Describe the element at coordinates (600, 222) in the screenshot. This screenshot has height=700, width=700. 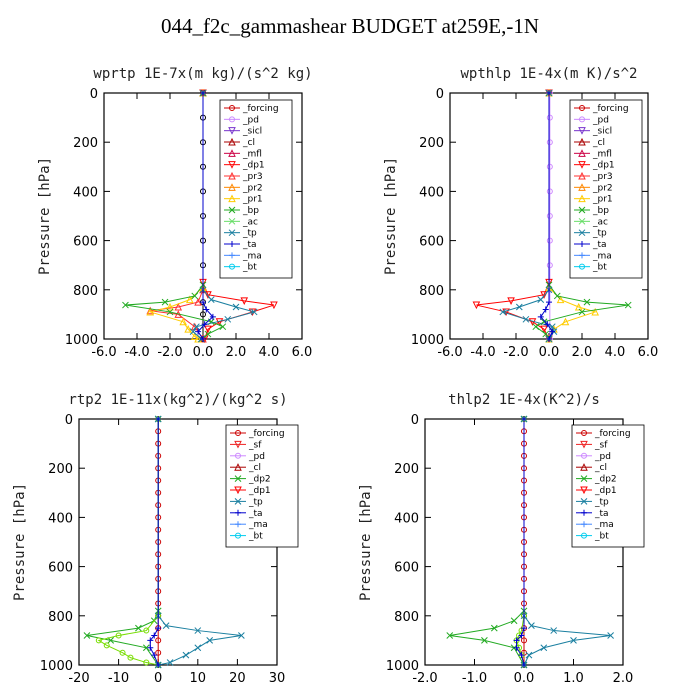
I see `legend-label: _ac` at that location.